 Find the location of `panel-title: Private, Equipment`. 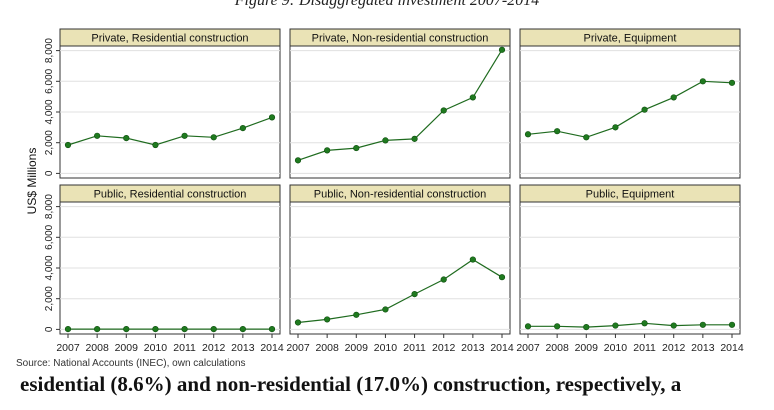

panel-title: Private, Equipment is located at coordinates (630, 39).